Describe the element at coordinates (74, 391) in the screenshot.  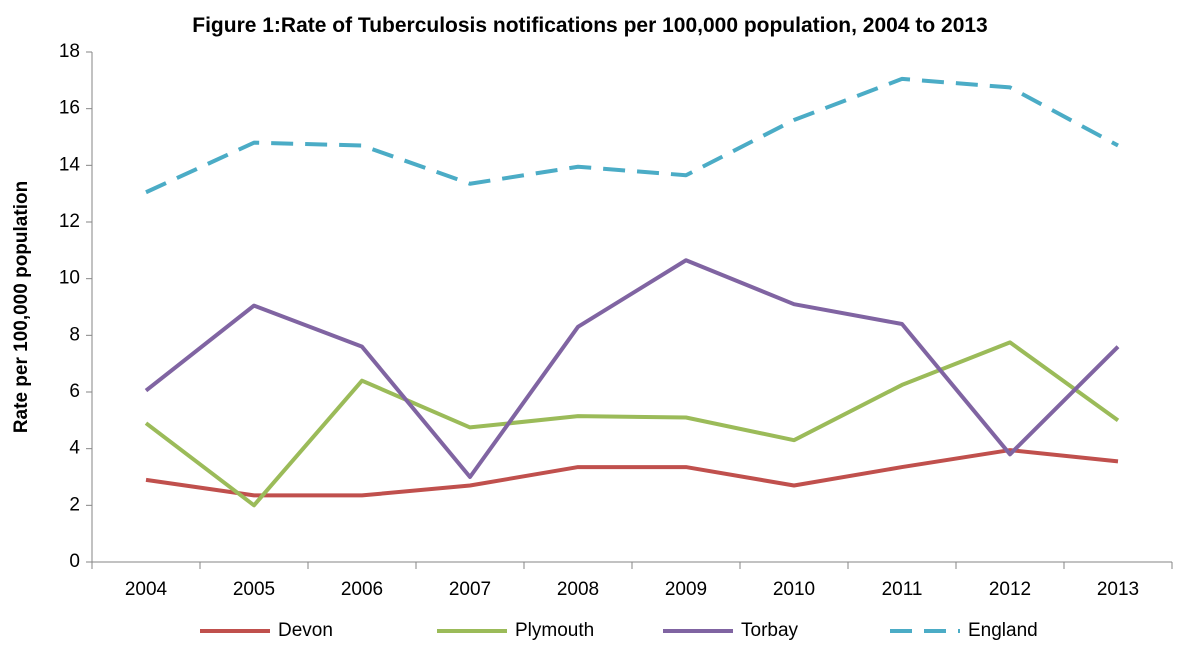
I see `y-tick-label: 6` at that location.